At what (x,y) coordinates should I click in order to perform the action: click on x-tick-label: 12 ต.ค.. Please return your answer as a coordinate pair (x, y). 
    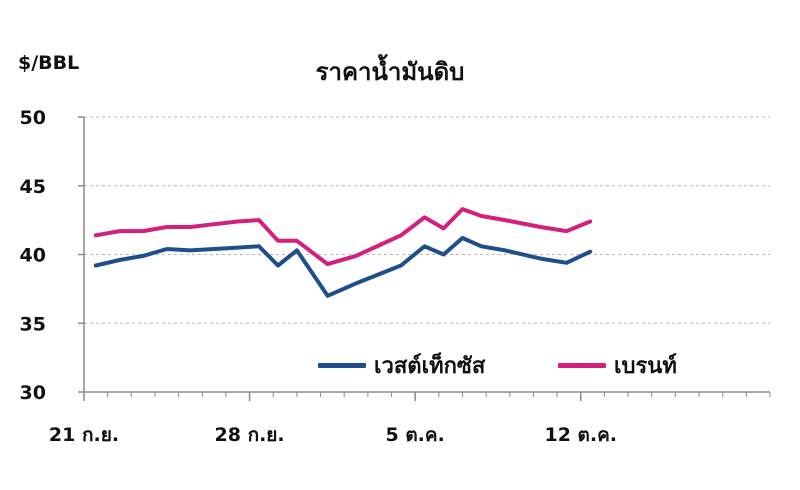
    Looking at the image, I should click on (580, 435).